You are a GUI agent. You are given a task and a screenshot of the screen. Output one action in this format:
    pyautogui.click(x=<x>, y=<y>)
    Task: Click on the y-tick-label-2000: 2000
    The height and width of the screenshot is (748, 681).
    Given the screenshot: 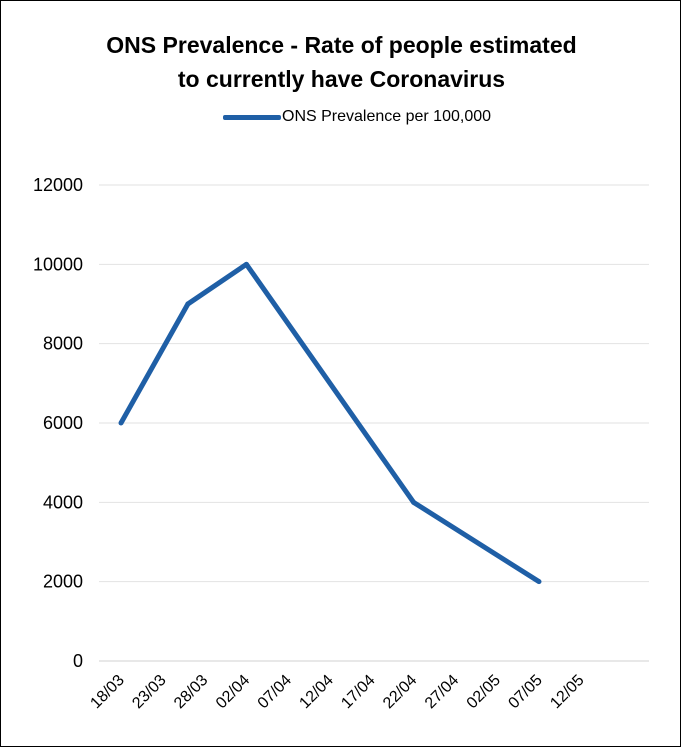 What is the action you would take?
    pyautogui.click(x=63, y=582)
    